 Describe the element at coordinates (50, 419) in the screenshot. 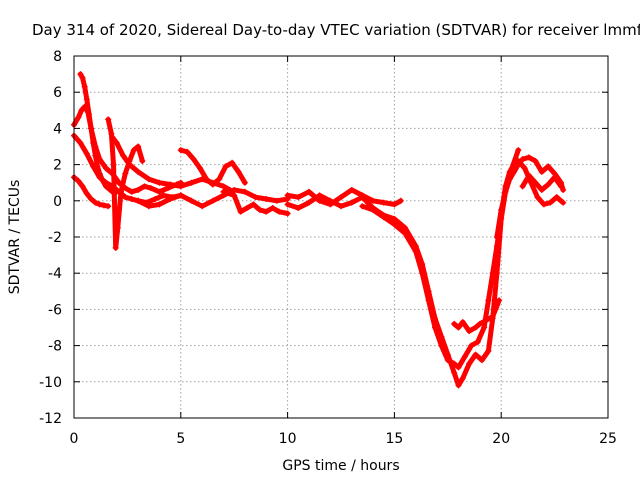

I see `y-tick-label: -12` at that location.